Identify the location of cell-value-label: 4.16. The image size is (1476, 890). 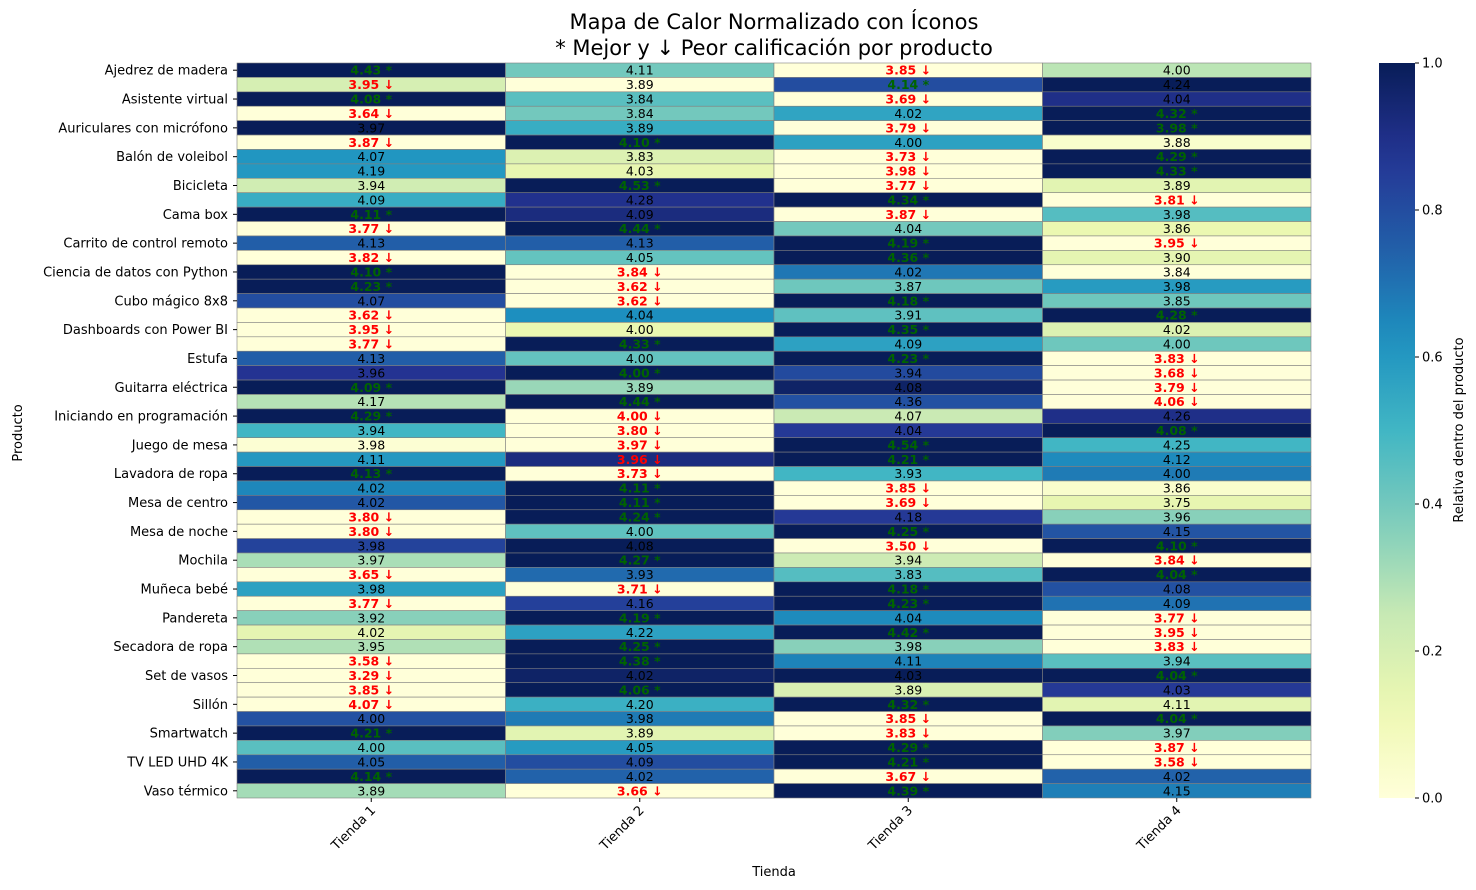
(640, 603).